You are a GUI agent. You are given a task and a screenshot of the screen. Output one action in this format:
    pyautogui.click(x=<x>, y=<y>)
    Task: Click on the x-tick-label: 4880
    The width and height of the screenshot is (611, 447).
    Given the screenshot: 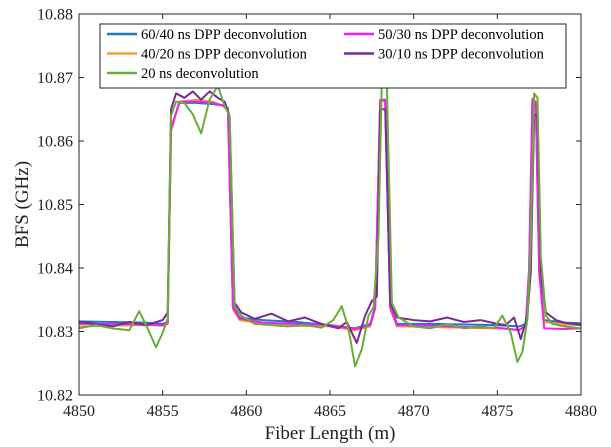 What is the action you would take?
    pyautogui.click(x=581, y=411)
    